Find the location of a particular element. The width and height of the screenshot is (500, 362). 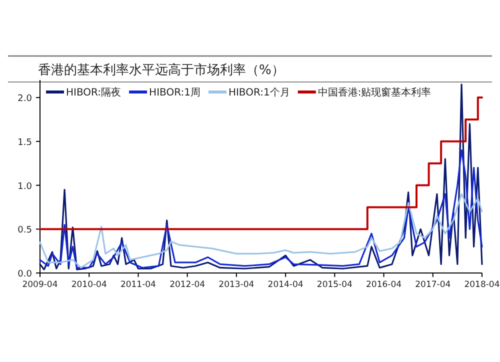

x-tick-label: 2010-04 is located at coordinates (89, 285).